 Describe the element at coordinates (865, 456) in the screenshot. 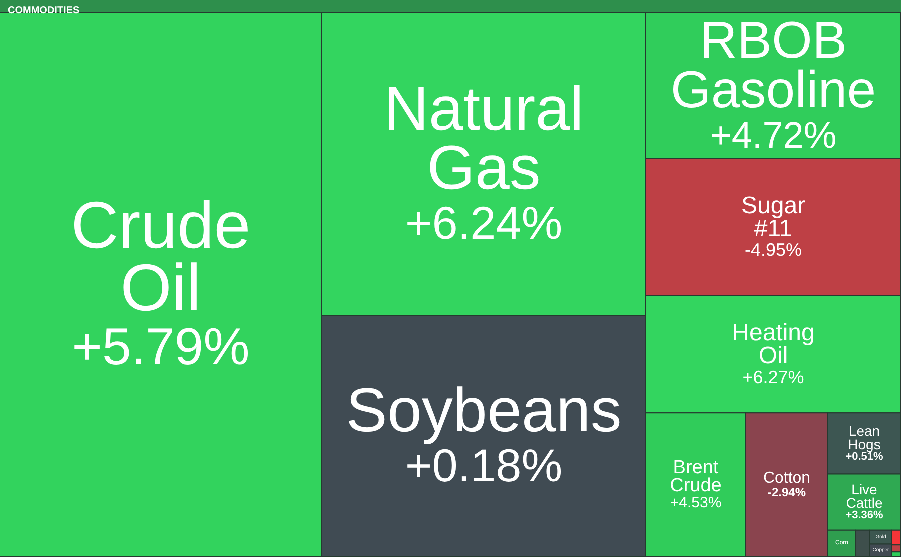

I see `data-label: +0.51%` at that location.